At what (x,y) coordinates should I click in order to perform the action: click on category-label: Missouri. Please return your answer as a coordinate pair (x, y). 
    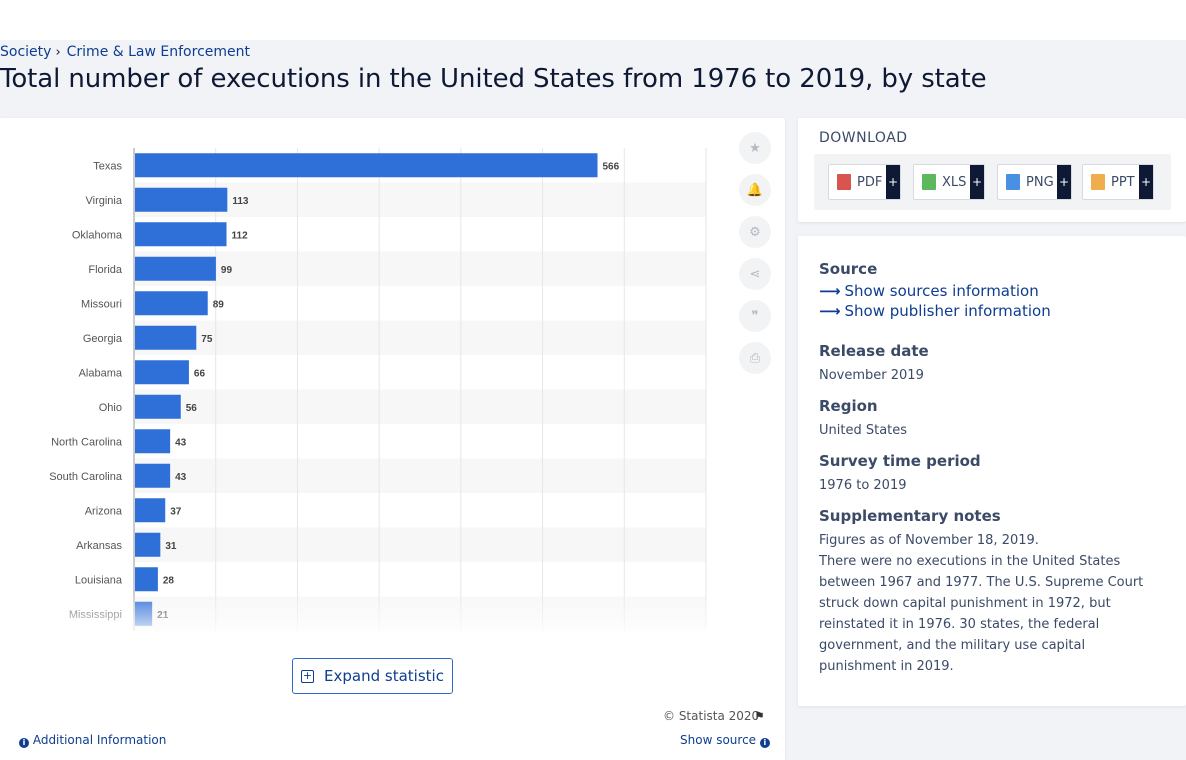
    Looking at the image, I should click on (101, 304).